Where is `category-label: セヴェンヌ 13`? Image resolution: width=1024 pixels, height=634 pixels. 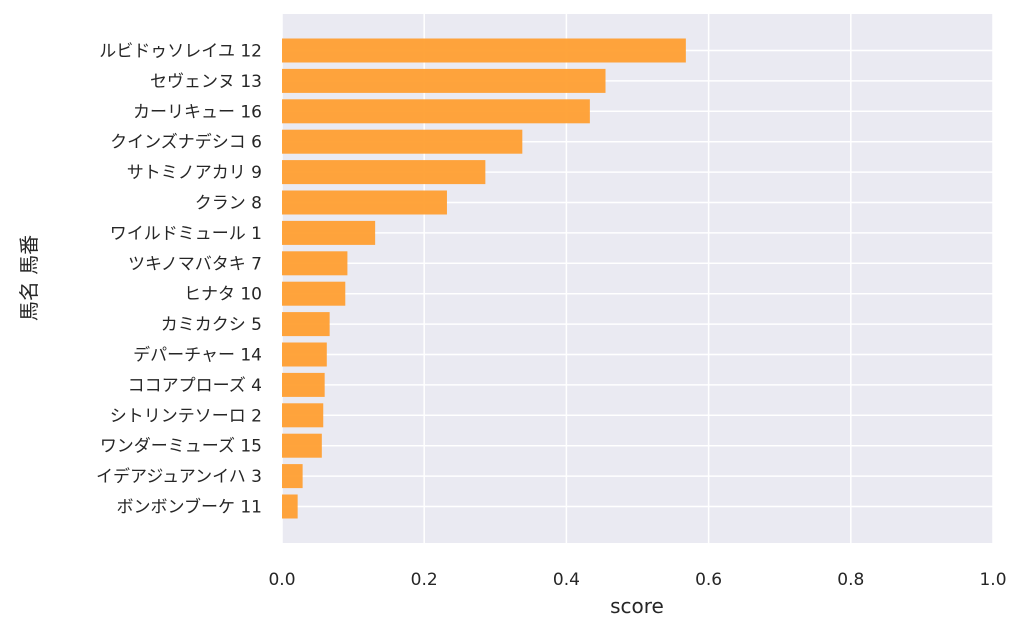
category-label: セヴェンヌ 13 is located at coordinates (206, 82).